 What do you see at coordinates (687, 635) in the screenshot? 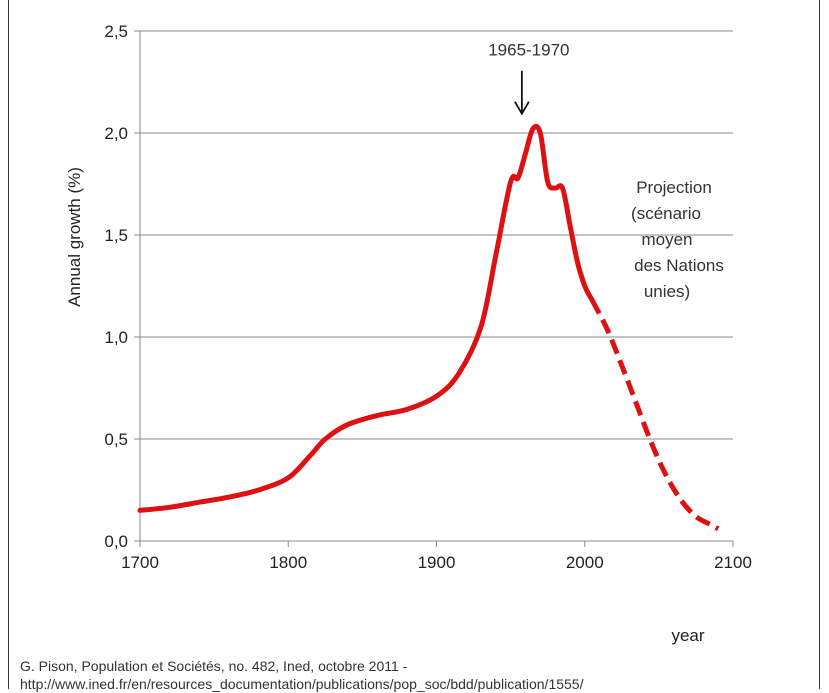
I see `x-axis-label: year` at bounding box center [687, 635].